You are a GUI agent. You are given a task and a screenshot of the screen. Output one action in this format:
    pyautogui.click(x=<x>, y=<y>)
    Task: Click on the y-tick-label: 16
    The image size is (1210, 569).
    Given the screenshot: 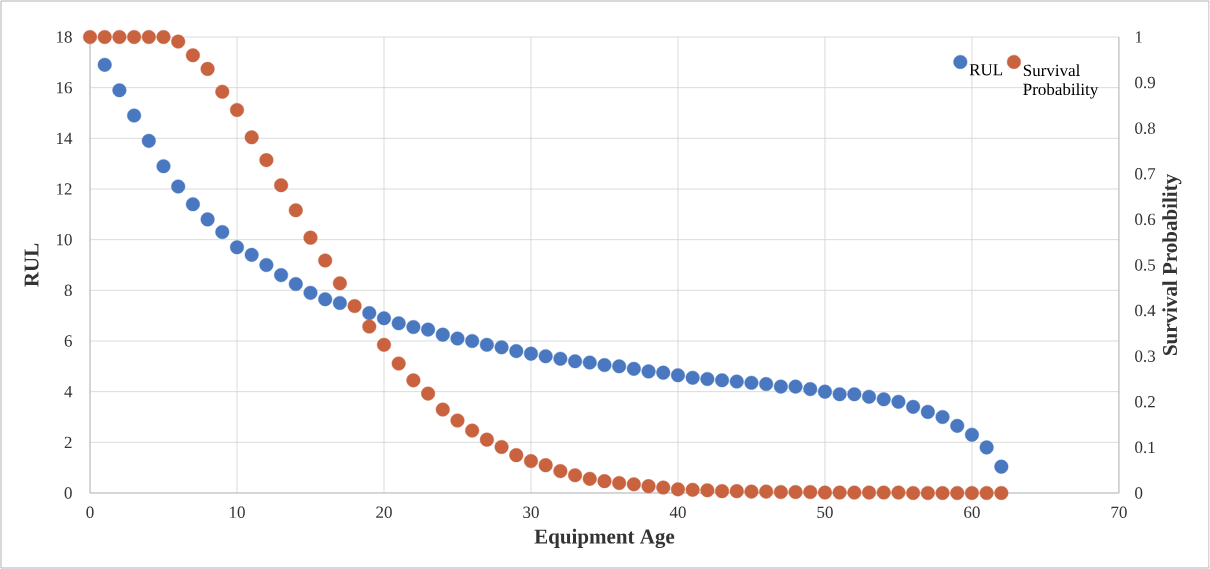 What is the action you would take?
    pyautogui.click(x=64, y=87)
    